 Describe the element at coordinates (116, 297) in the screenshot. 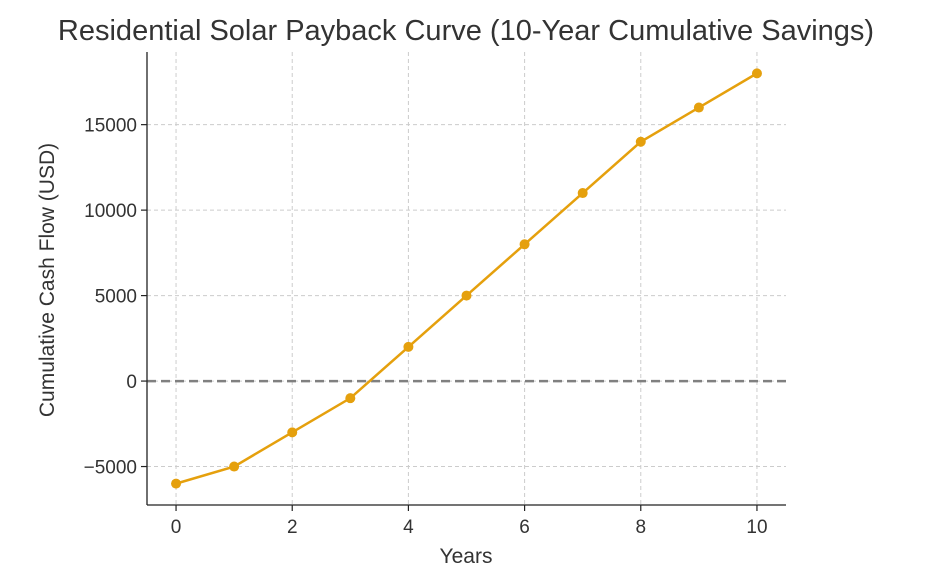

I see `y-tick-label: 5000` at that location.